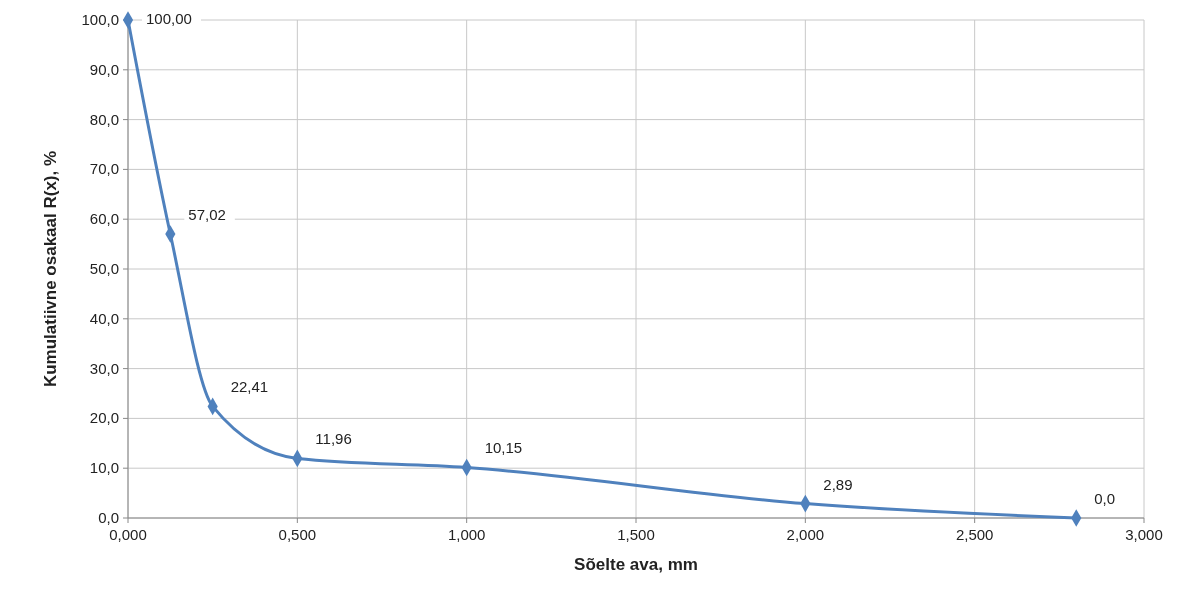 This screenshot has width=1192, height=606. Describe the element at coordinates (104, 418) in the screenshot. I see `y-tick-label: 20,0` at that location.